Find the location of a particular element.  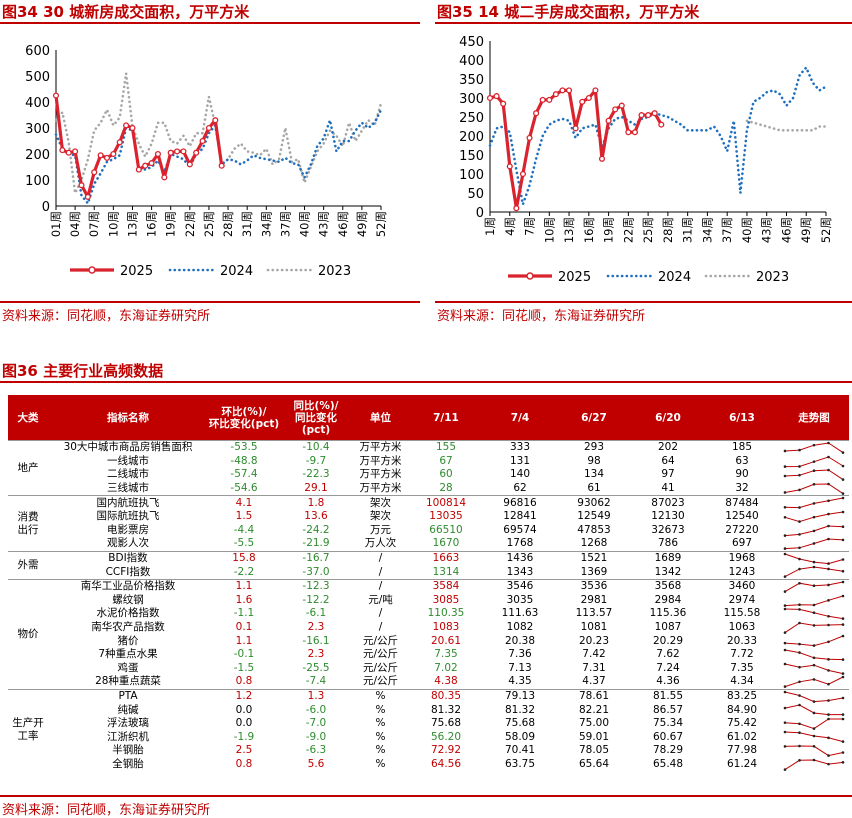

fig35-source: 资料来源：同花顺，东海证券研究所 is located at coordinates (541, 316).